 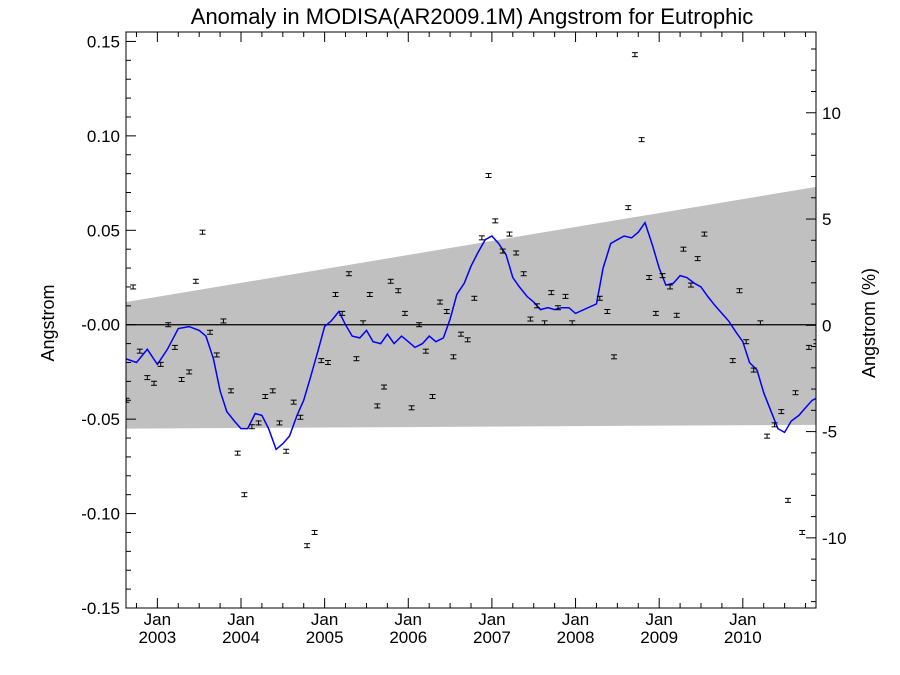 What do you see at coordinates (103, 136) in the screenshot?
I see `y-tick-label: 0.10` at bounding box center [103, 136].